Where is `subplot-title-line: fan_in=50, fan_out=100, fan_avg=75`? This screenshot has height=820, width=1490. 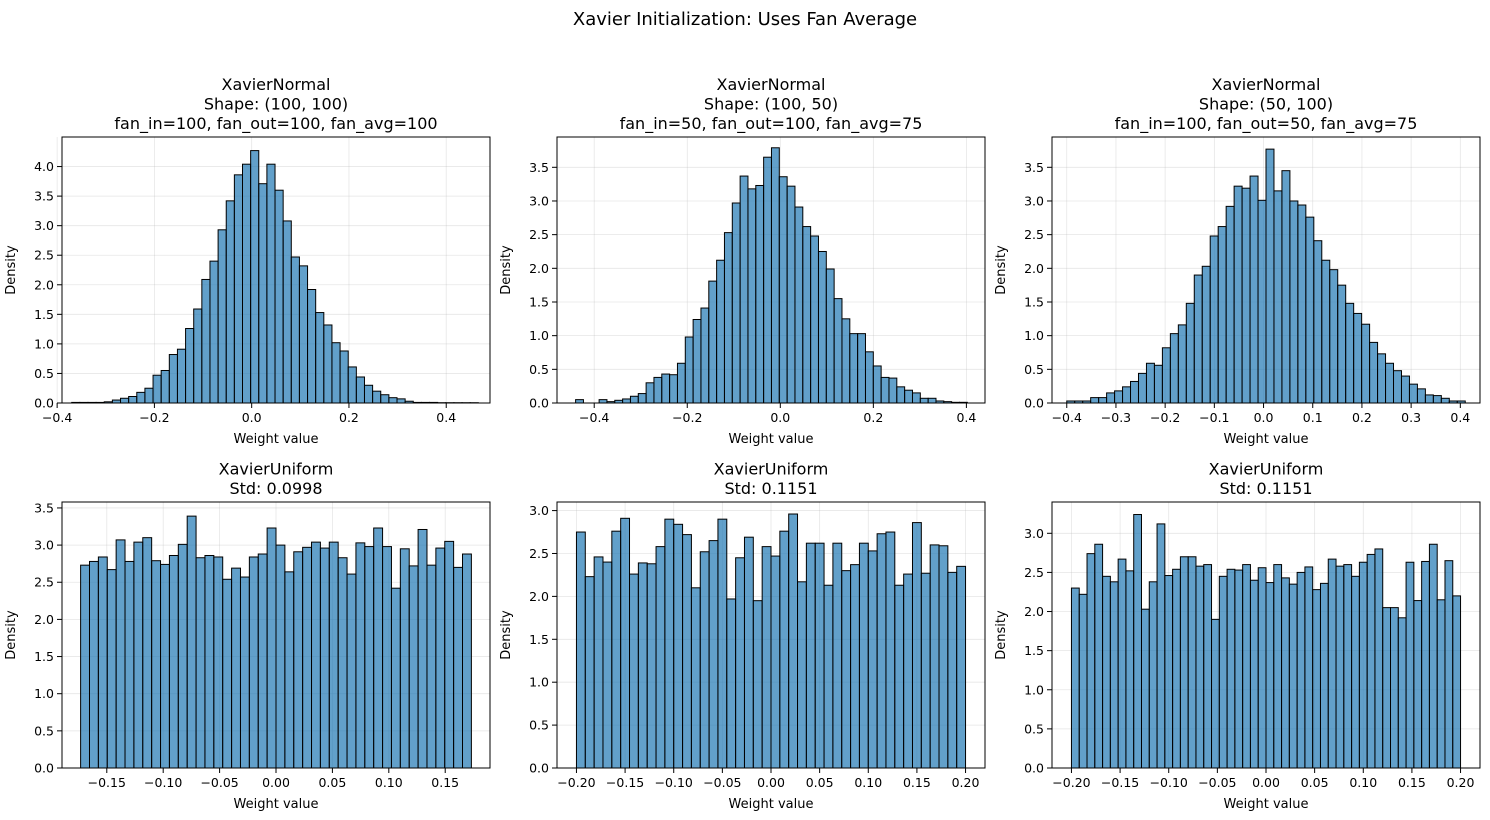
subplot-title-line: fan_in=50, fan_out=100, fan_avg=75 is located at coordinates (771, 124).